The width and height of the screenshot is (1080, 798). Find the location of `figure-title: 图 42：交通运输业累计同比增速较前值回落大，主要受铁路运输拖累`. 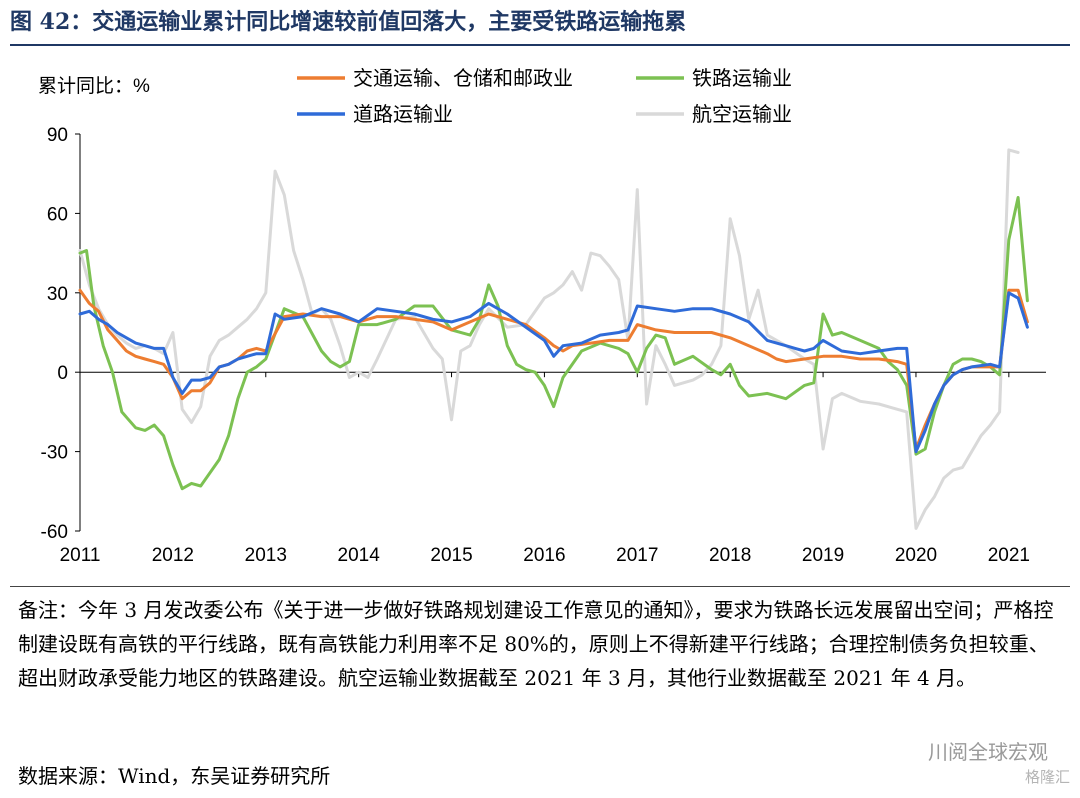

figure-title: 图 42：交通运输业累计同比增速较前值回落大，主要受铁路运输拖累 is located at coordinates (348, 22).